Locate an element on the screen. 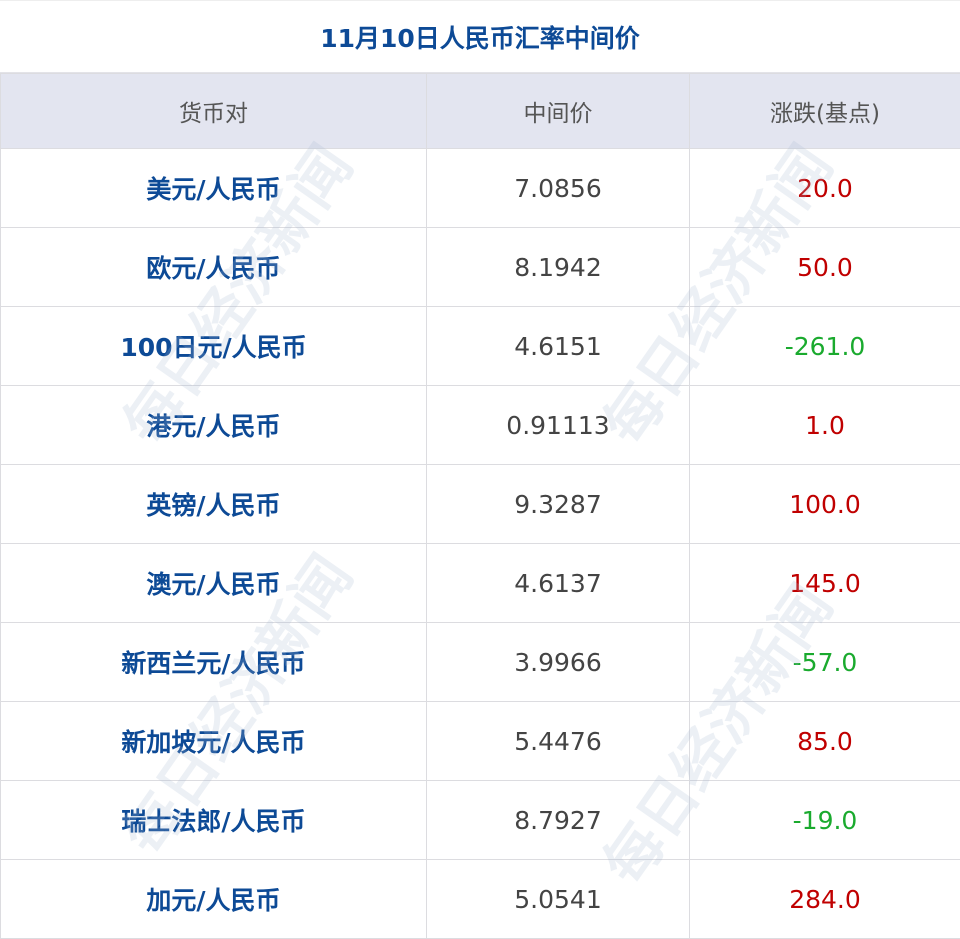  change-cell: -261.0 is located at coordinates (825, 346).